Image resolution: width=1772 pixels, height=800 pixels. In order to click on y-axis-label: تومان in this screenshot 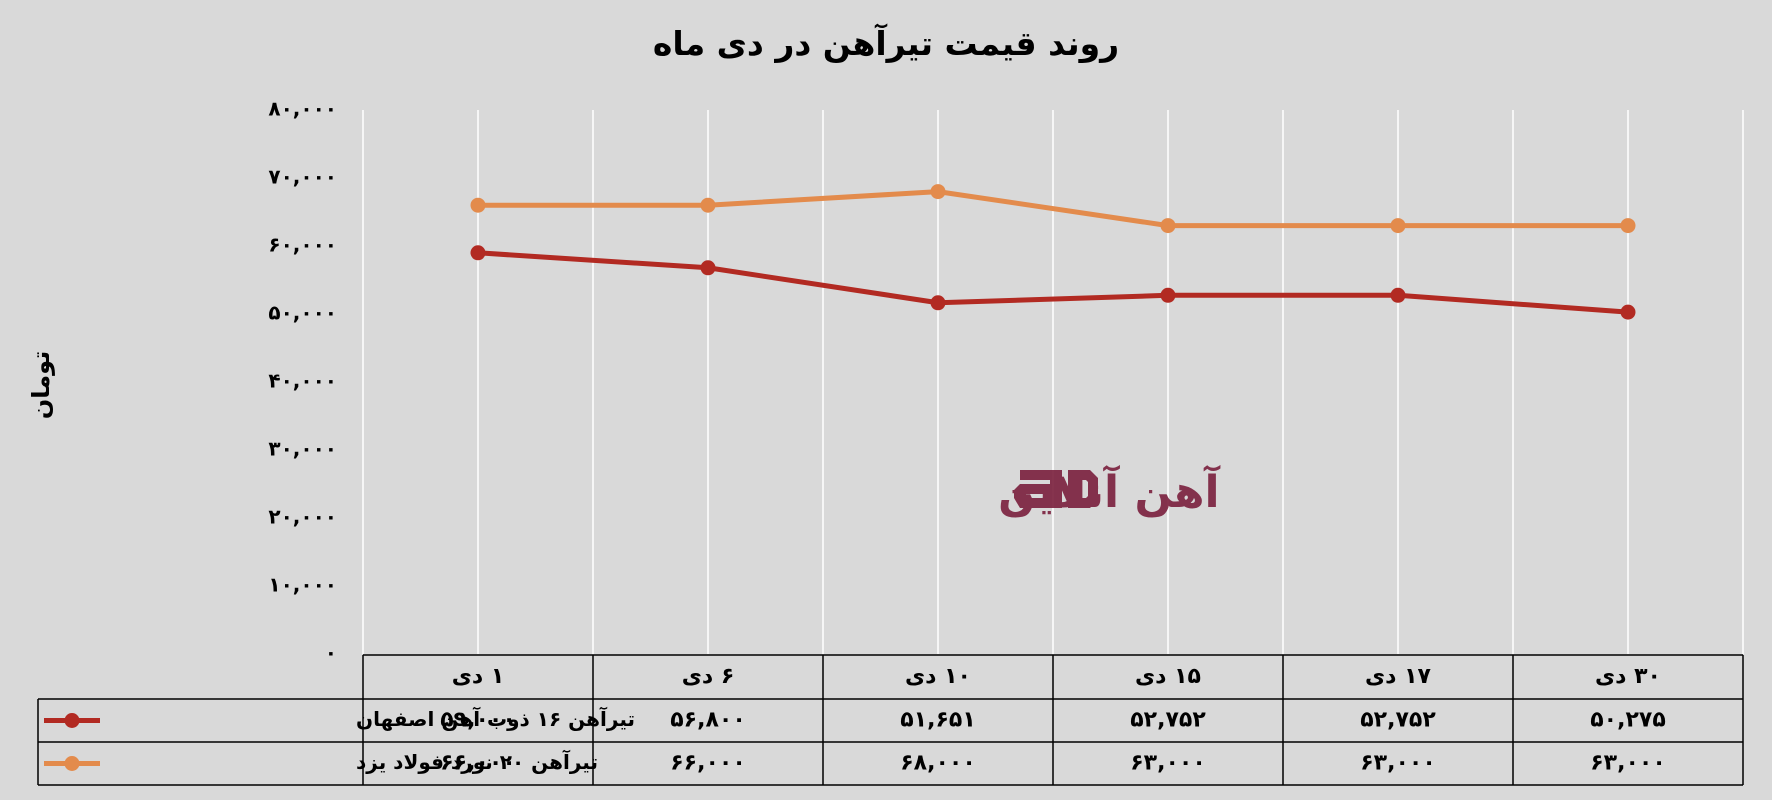, I will do `click(41, 385)`.